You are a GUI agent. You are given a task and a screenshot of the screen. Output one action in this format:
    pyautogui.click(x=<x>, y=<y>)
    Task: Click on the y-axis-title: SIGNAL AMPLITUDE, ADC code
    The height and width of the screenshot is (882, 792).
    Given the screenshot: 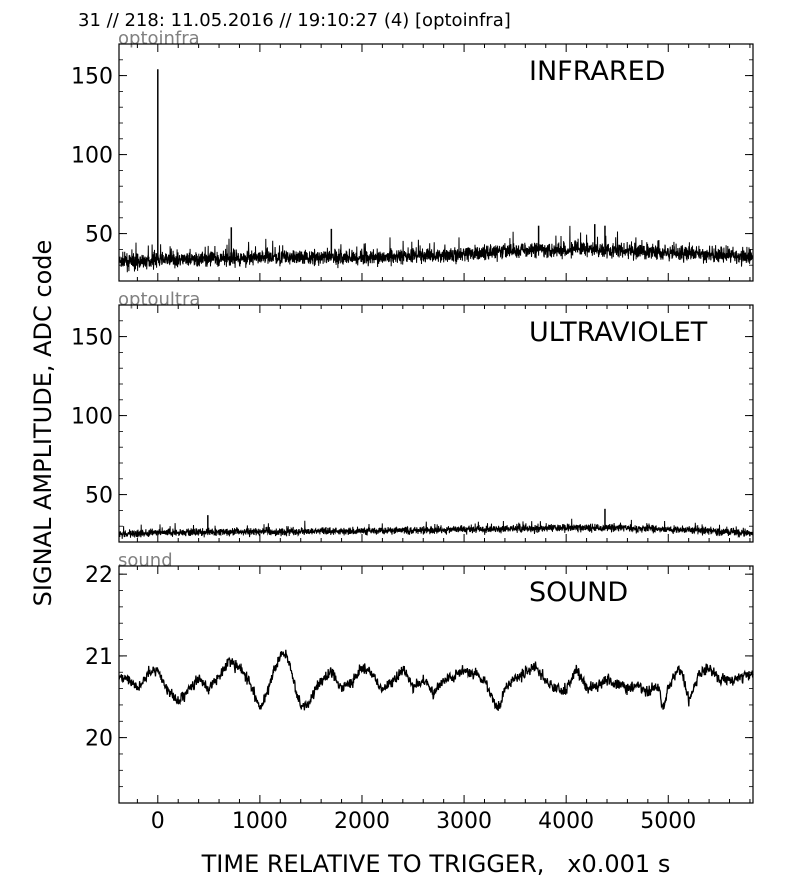 What is the action you would take?
    pyautogui.click(x=43, y=423)
    